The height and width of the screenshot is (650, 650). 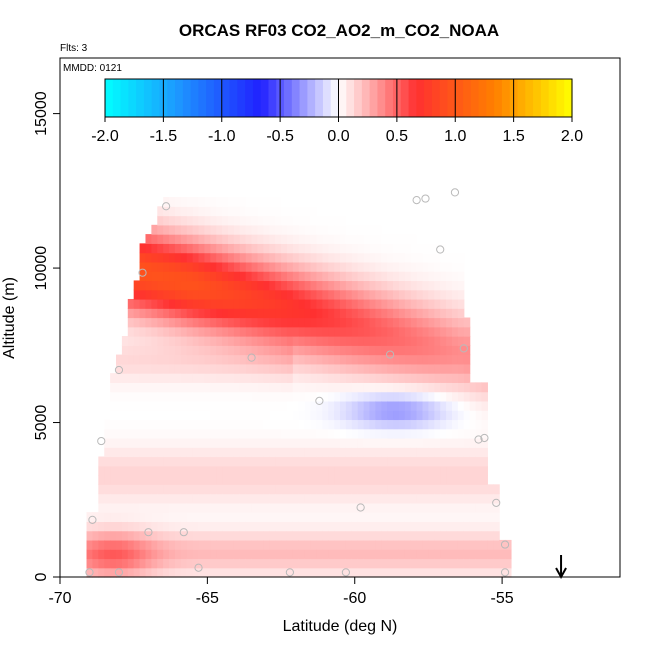 I want to click on sample-point, so click(x=142, y=272).